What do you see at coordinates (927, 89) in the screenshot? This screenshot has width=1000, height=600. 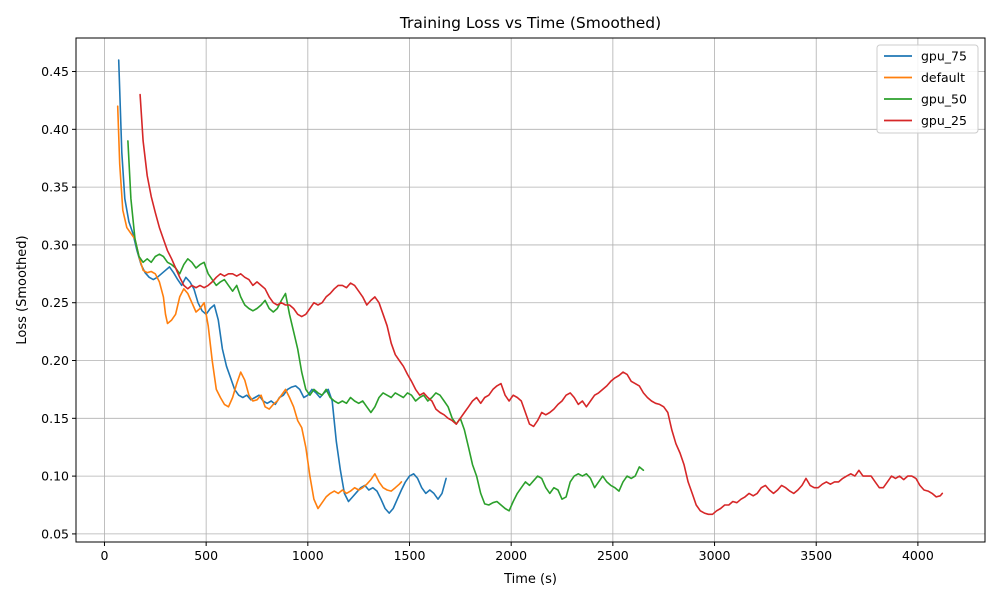 I see `legend-box` at bounding box center [927, 89].